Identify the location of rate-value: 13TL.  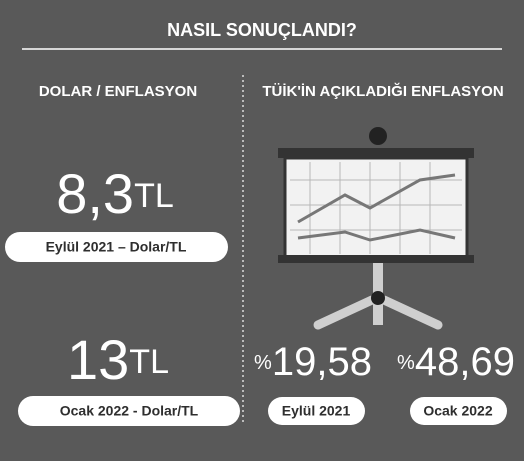
(118, 359).